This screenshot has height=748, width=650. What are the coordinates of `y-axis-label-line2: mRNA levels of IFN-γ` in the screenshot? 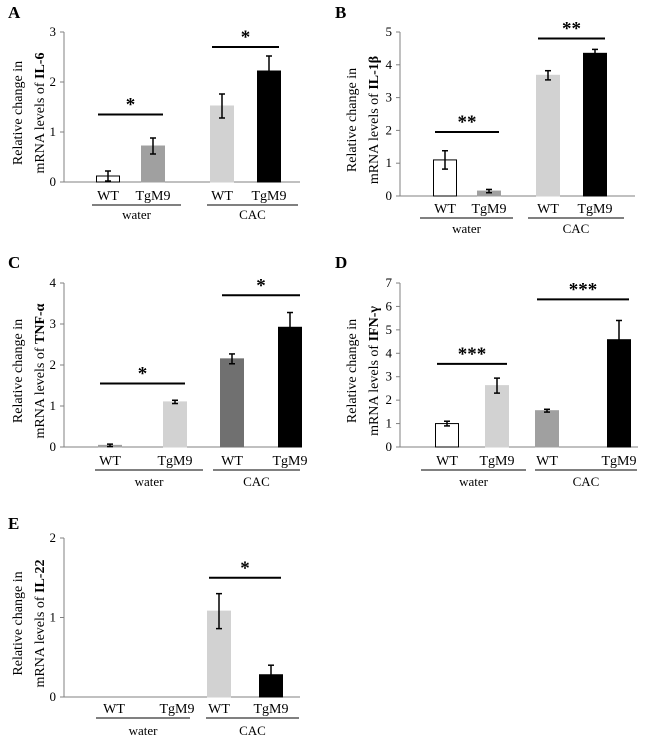 It's located at (374, 371).